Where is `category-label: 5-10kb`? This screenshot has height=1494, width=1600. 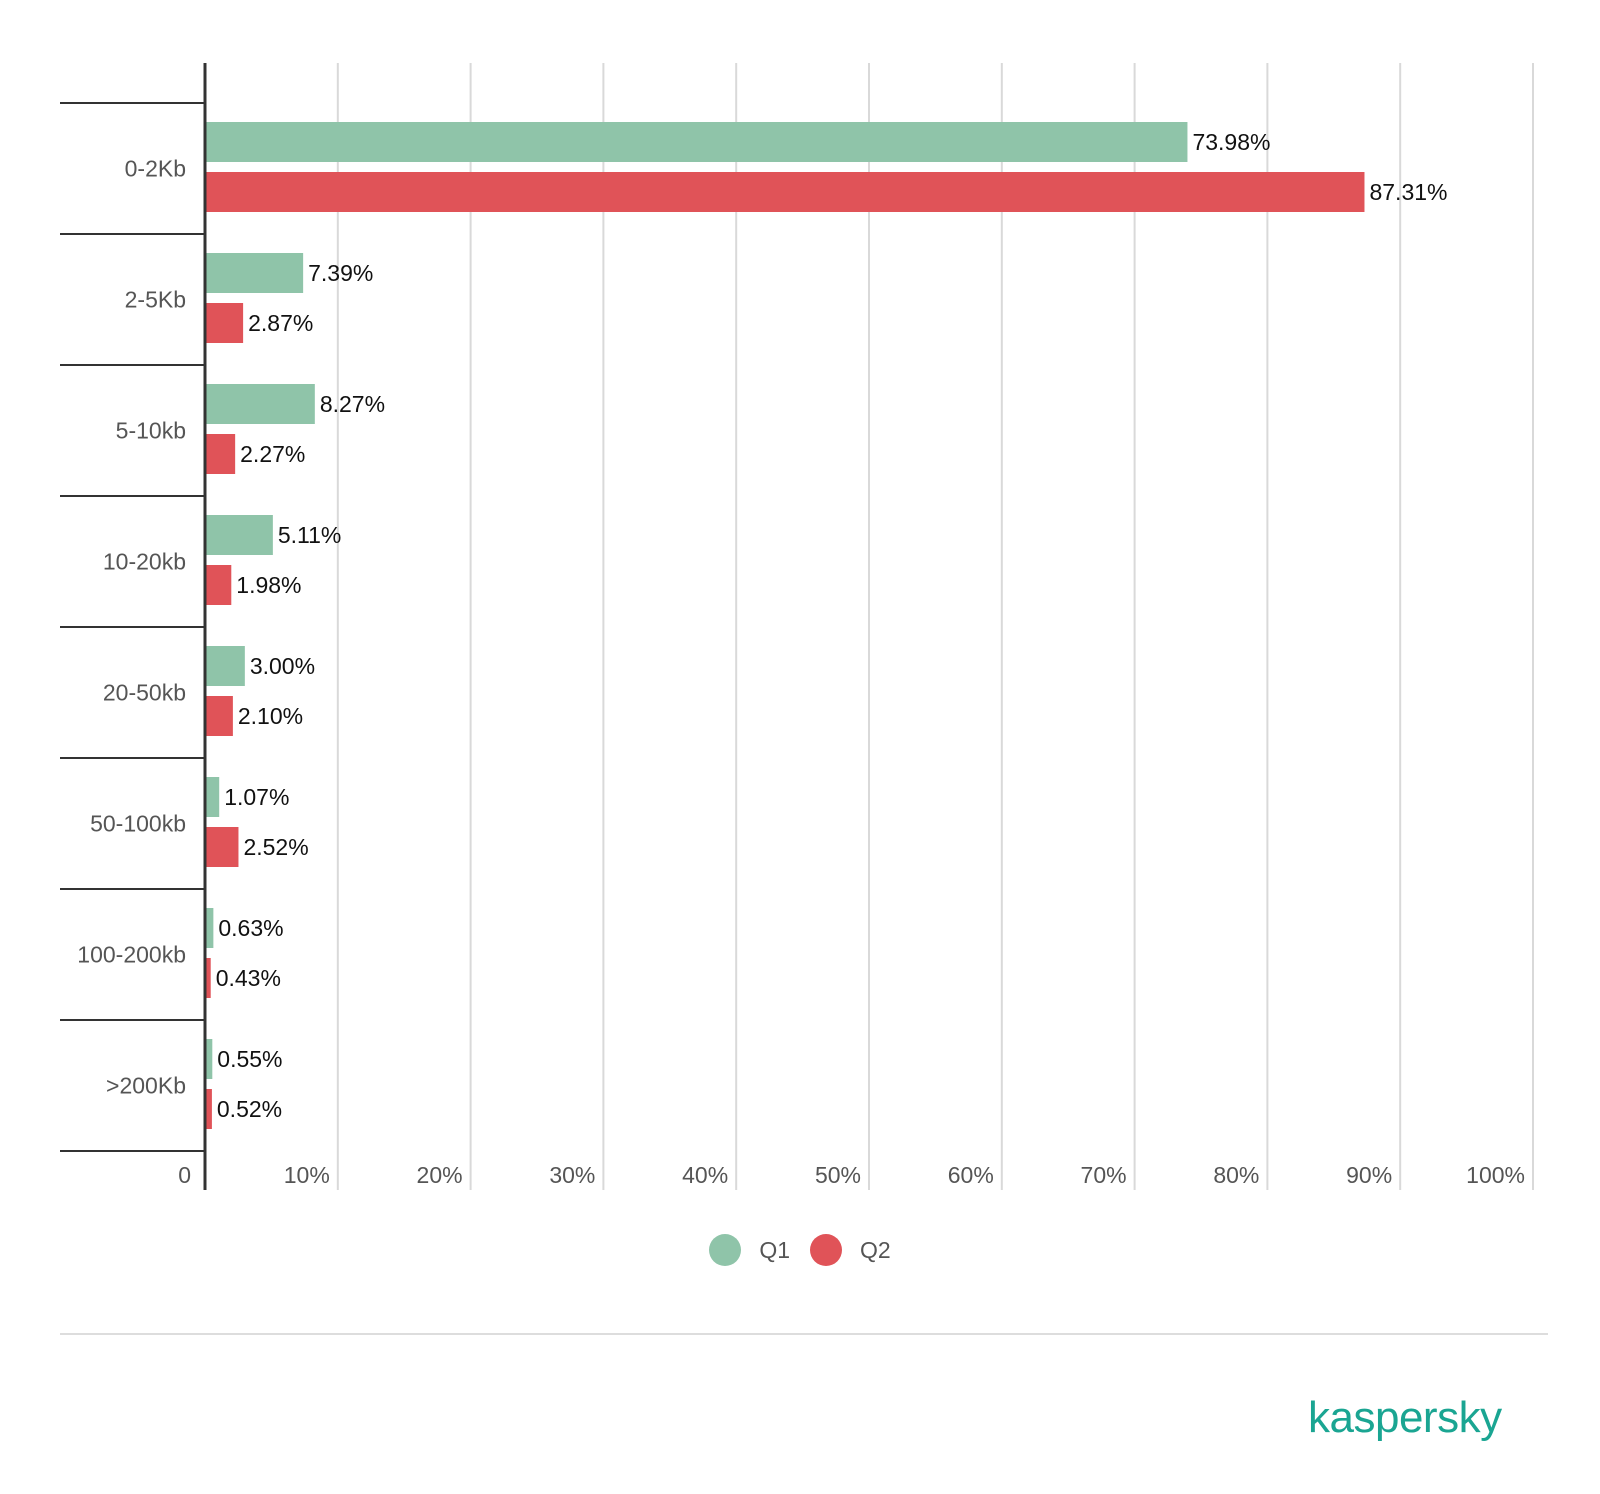
category-label: 5-10kb is located at coordinates (151, 431).